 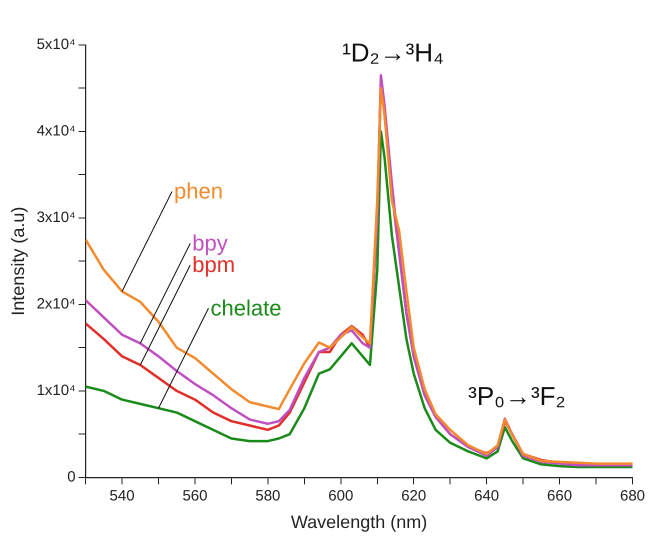 What do you see at coordinates (18, 261) in the screenshot?
I see `y-axis-title: Intensity (a.u)` at bounding box center [18, 261].